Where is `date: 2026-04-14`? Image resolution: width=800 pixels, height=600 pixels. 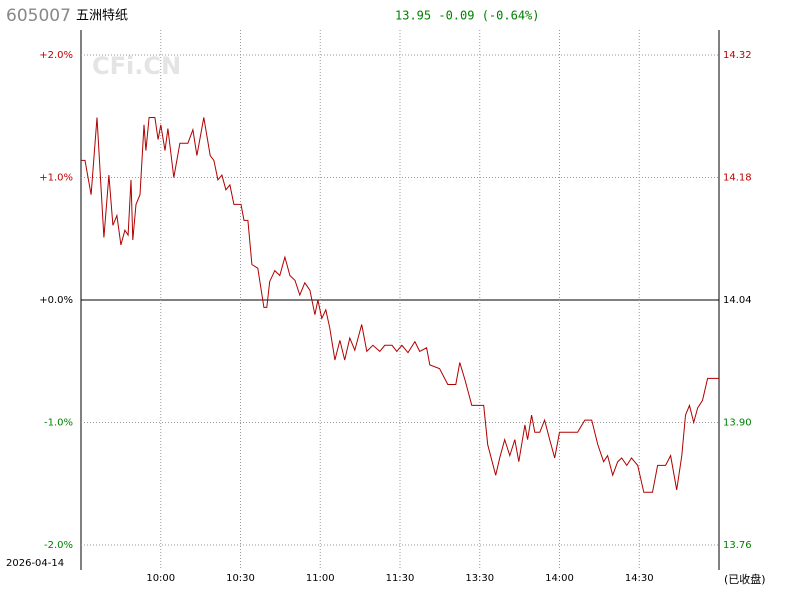 date: 2026-04-14 is located at coordinates (35, 563).